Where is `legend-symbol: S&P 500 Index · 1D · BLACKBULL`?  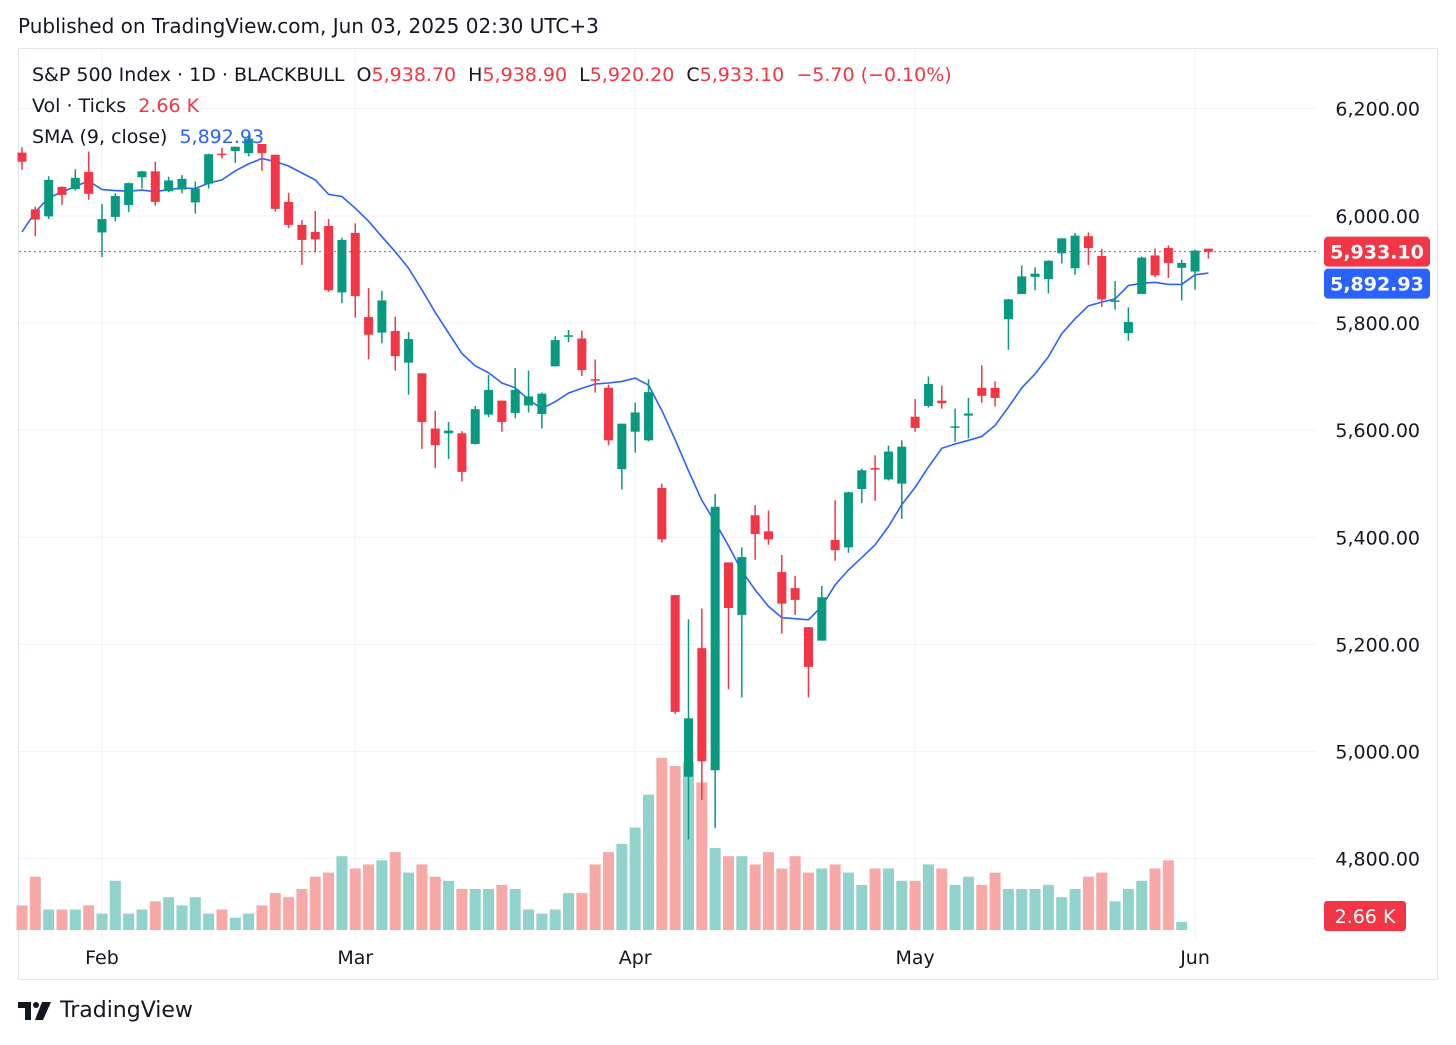
legend-symbol: S&P 500 Index · 1D · BLACKBULL is located at coordinates (188, 75).